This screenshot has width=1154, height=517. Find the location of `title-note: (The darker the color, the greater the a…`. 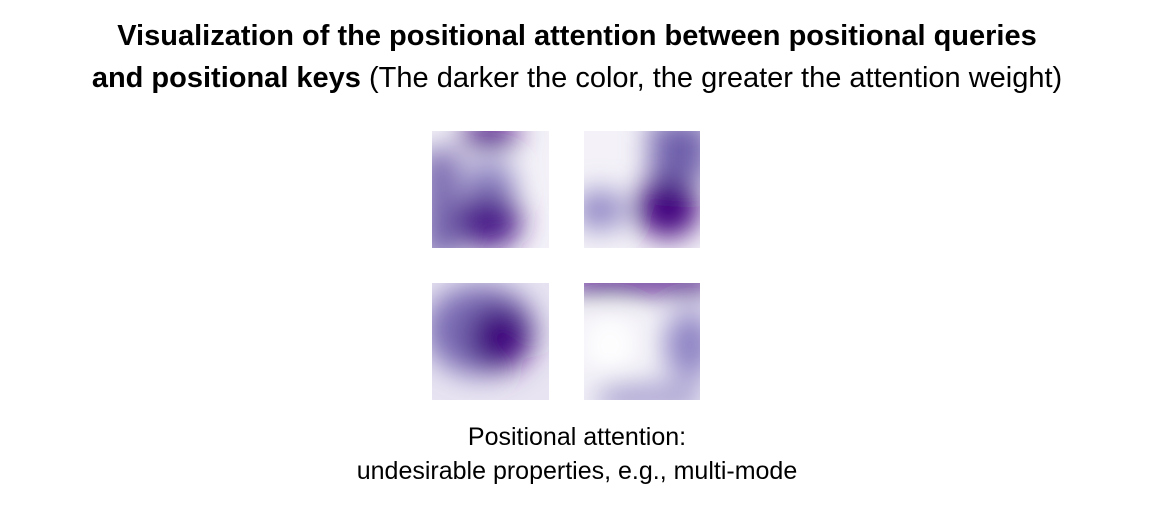

title-note: (The darker the color, the greater the a… is located at coordinates (716, 78).